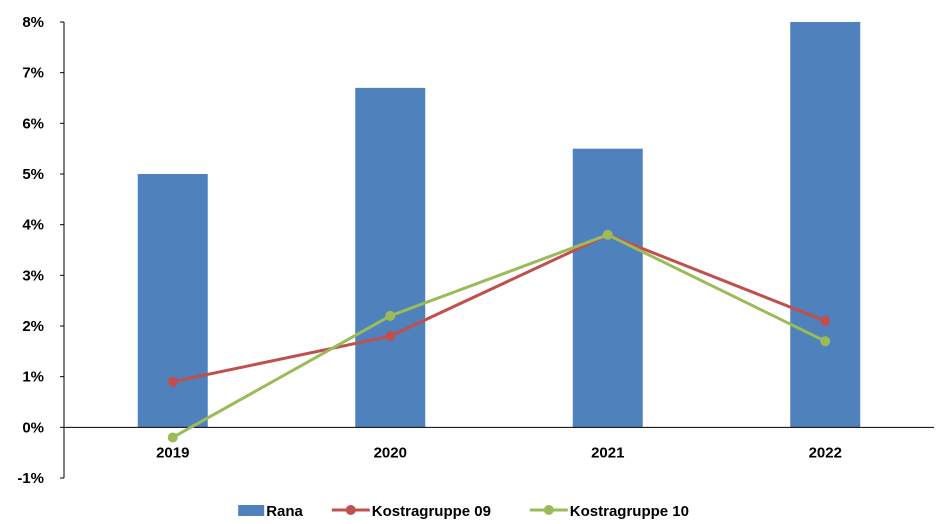 The width and height of the screenshot is (944, 524). Describe the element at coordinates (33, 174) in the screenshot. I see `y-tick-label: 5%` at that location.